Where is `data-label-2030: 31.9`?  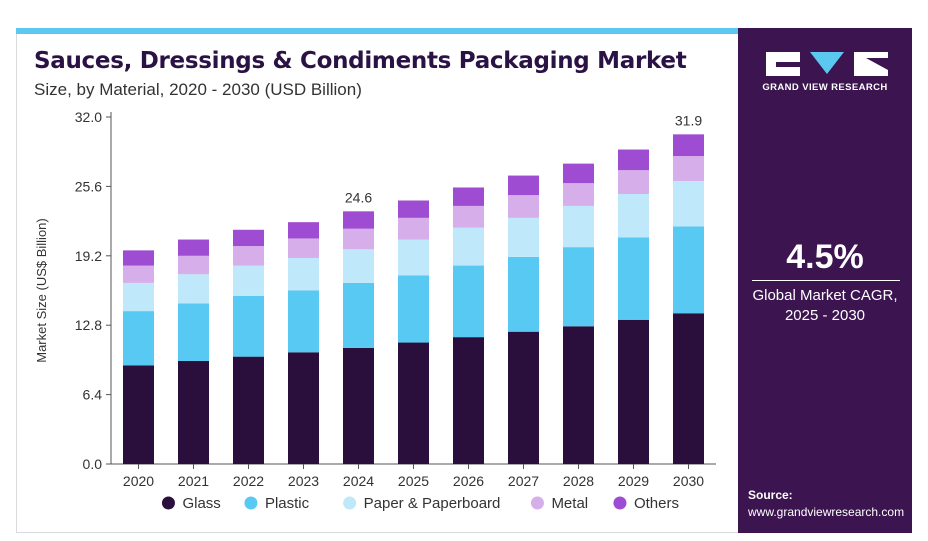
data-label-2030: 31.9 is located at coordinates (688, 120).